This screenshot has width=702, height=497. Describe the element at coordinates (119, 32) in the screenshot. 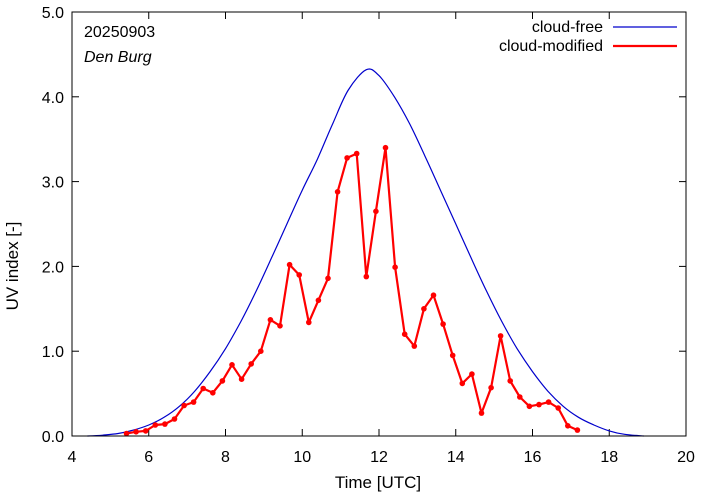

I see `date-label: 20250903` at that location.